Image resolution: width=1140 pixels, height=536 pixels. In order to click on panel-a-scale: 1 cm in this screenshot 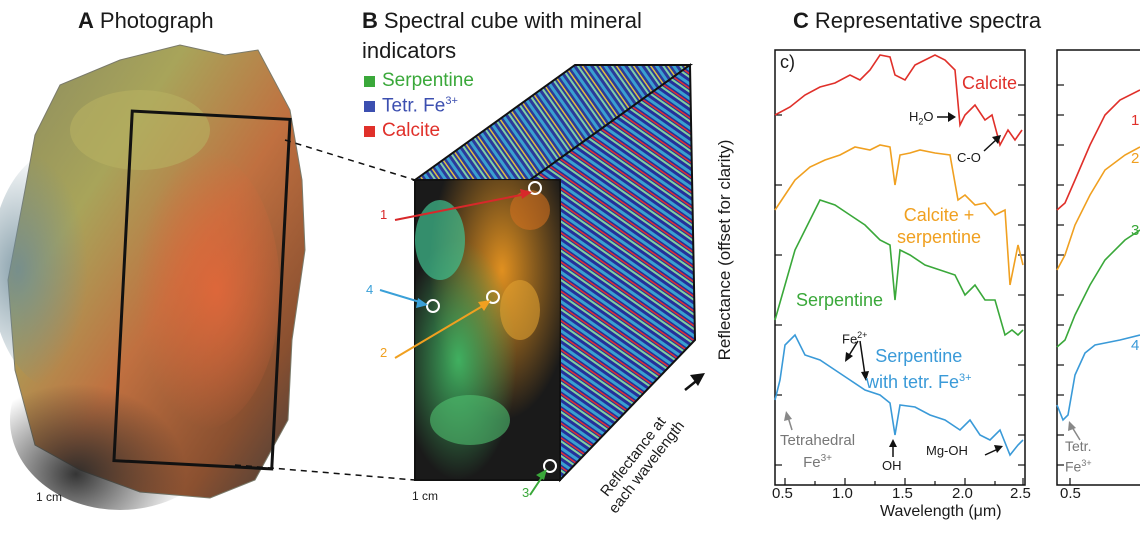, I will do `click(49, 497)`.